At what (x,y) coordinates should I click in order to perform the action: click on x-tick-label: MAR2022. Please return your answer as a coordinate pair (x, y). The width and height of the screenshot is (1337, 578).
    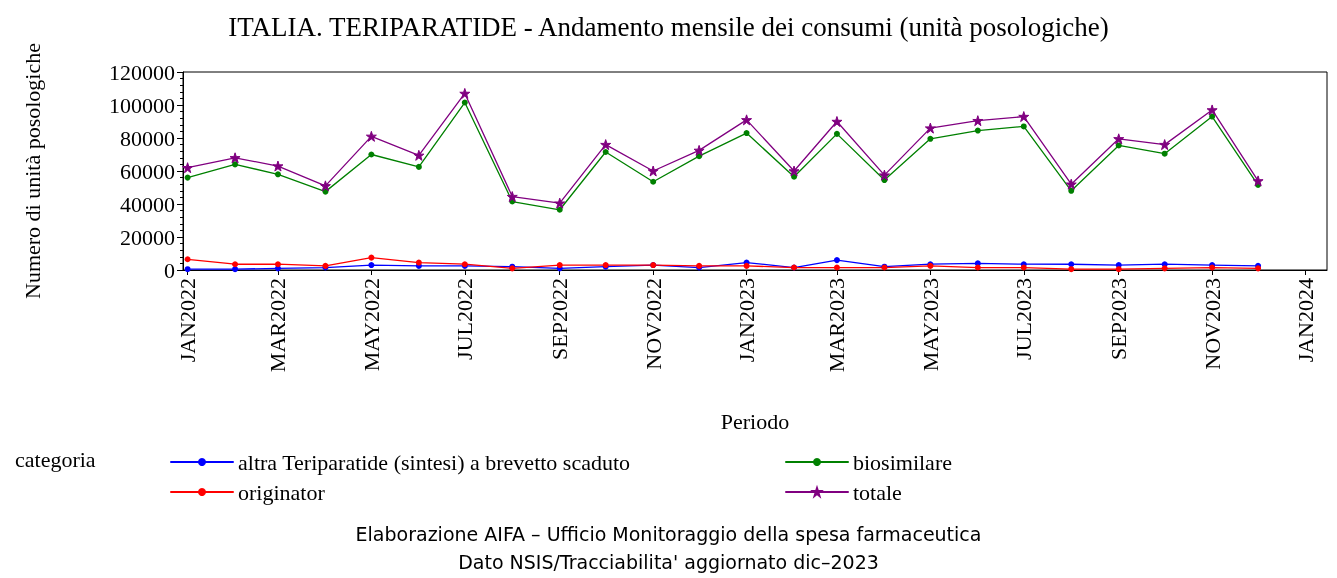
    Looking at the image, I should click on (278, 325).